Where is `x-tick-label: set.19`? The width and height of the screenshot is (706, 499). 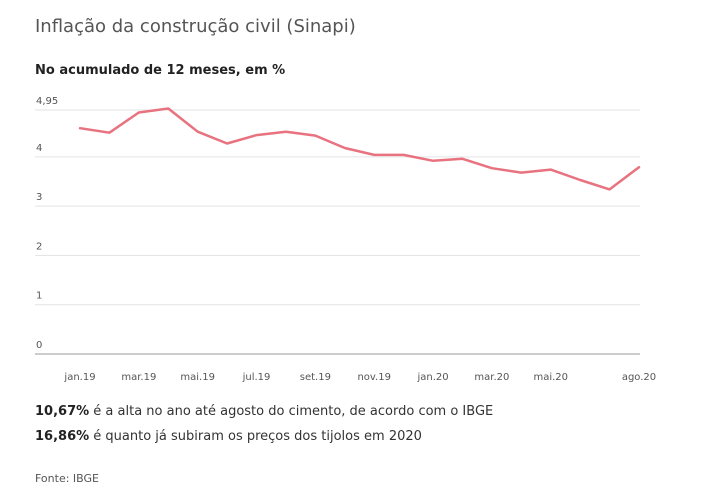
x-tick-label: set.19 is located at coordinates (315, 377).